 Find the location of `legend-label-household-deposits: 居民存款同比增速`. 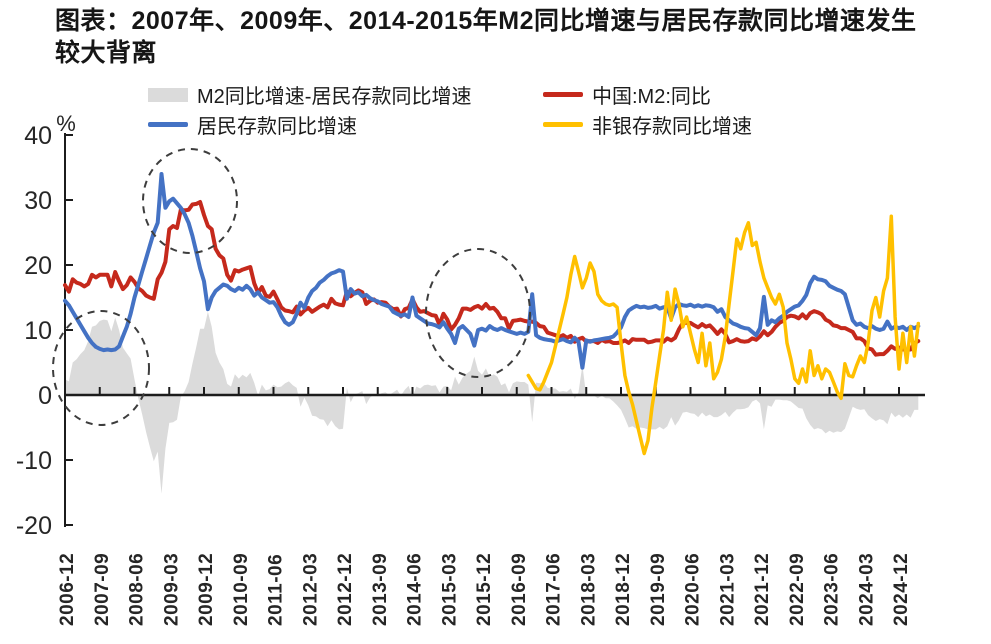

legend-label-household-deposits: 居民存款同比增速 is located at coordinates (277, 127).